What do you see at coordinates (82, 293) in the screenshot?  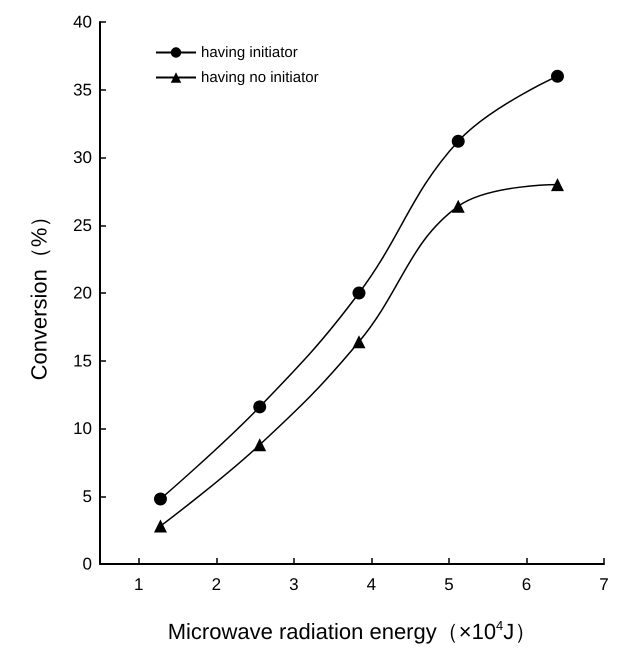 I see `y-tick-label: 20` at bounding box center [82, 293].